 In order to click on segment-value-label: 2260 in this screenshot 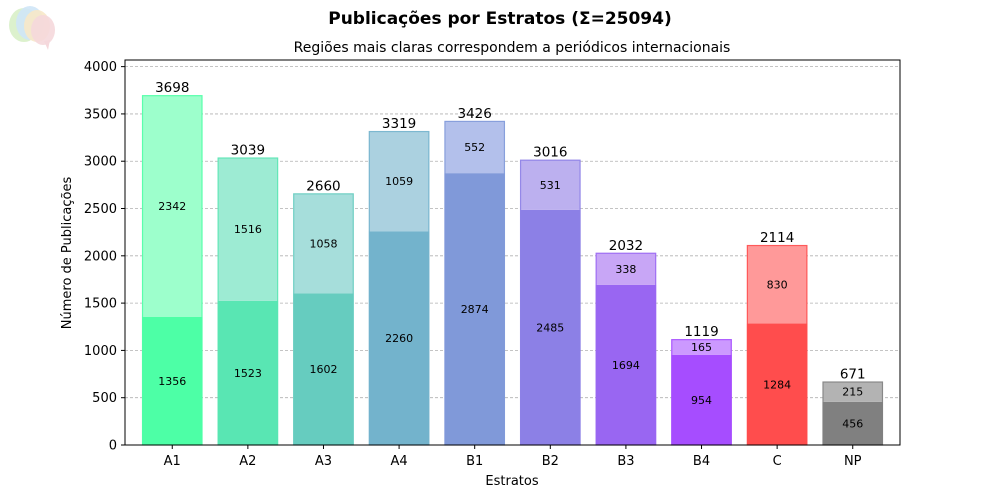, I will do `click(399, 338)`.